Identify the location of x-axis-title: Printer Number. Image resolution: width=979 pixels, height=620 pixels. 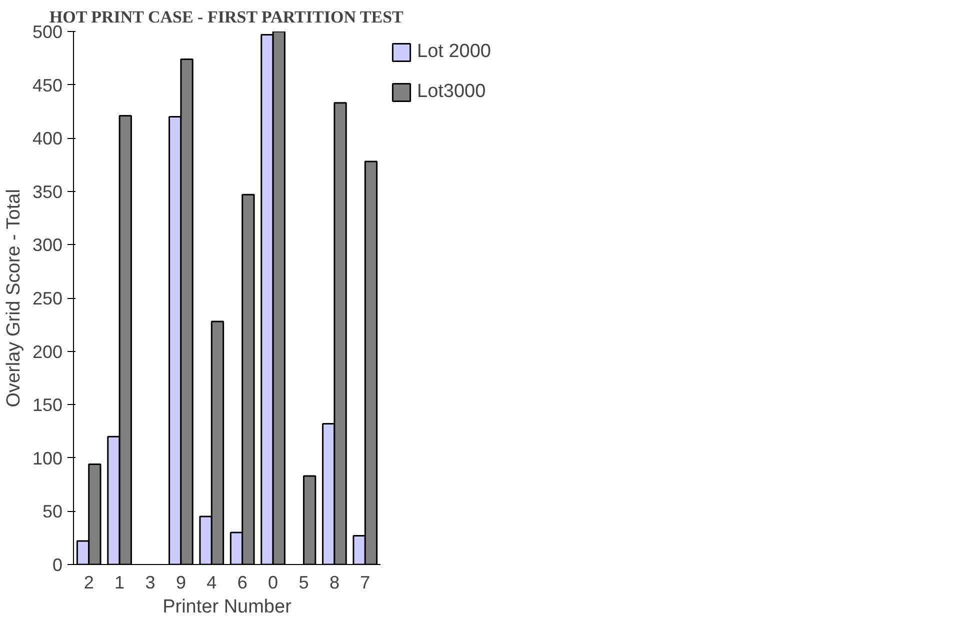
(227, 607).